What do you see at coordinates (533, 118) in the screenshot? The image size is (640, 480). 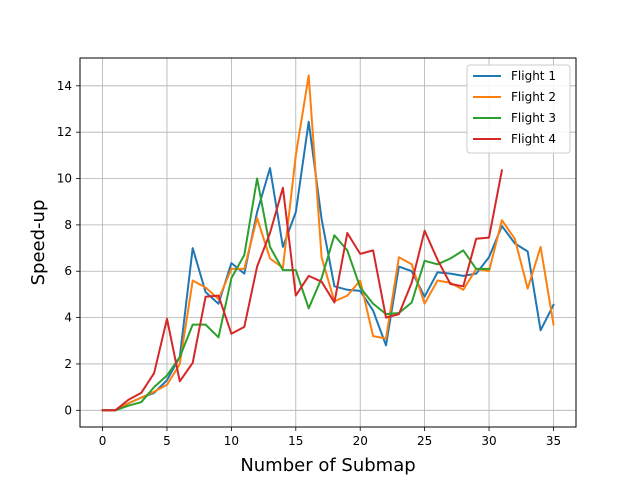 I see `legend-label: Flight 3` at bounding box center [533, 118].